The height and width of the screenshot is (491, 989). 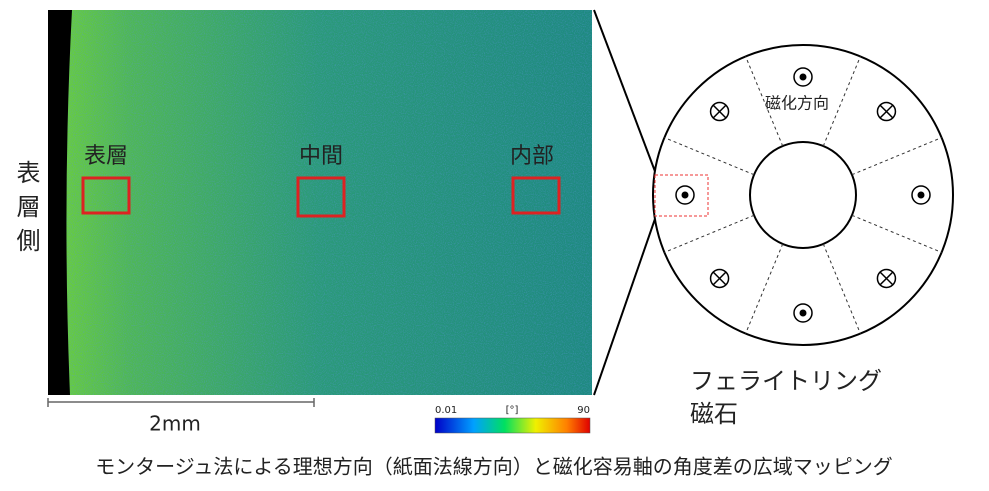 I want to click on region-label: 内部, so click(x=532, y=156).